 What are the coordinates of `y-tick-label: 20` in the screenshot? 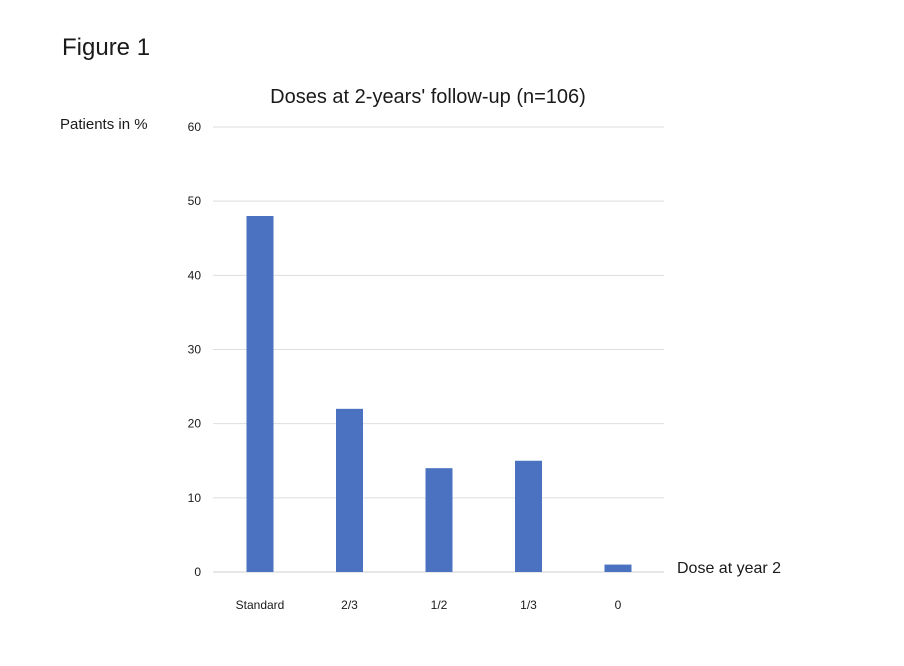 It's located at (195, 424).